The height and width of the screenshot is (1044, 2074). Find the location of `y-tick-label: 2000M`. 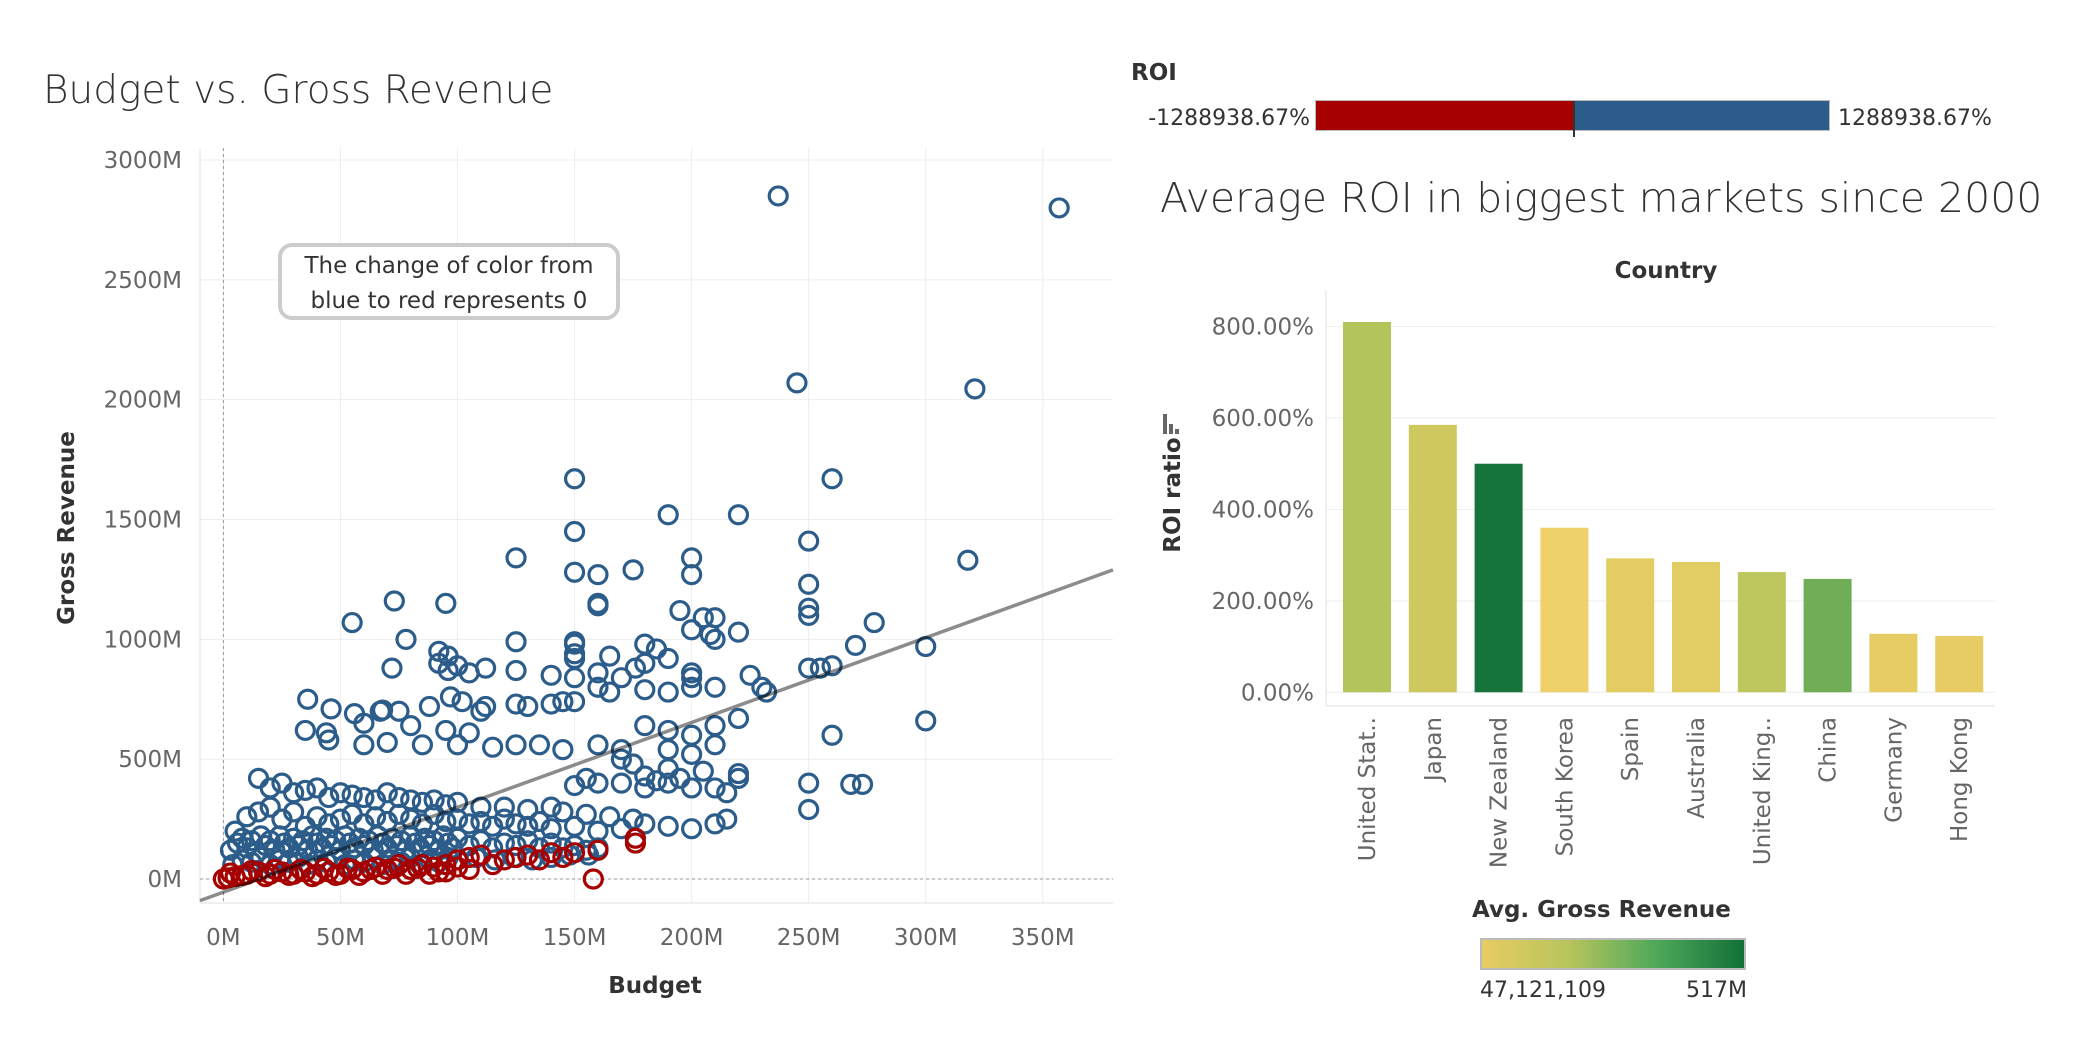

y-tick-label: 2000M is located at coordinates (143, 401).